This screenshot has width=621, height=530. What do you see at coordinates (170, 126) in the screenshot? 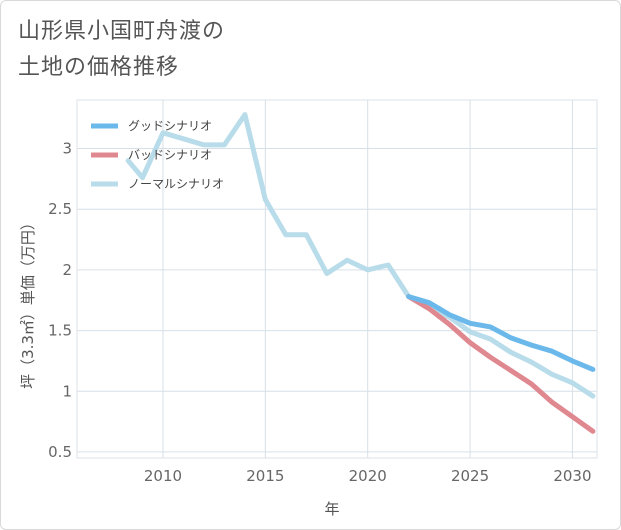
I see `legend-label: グッドシナリオ` at bounding box center [170, 126].